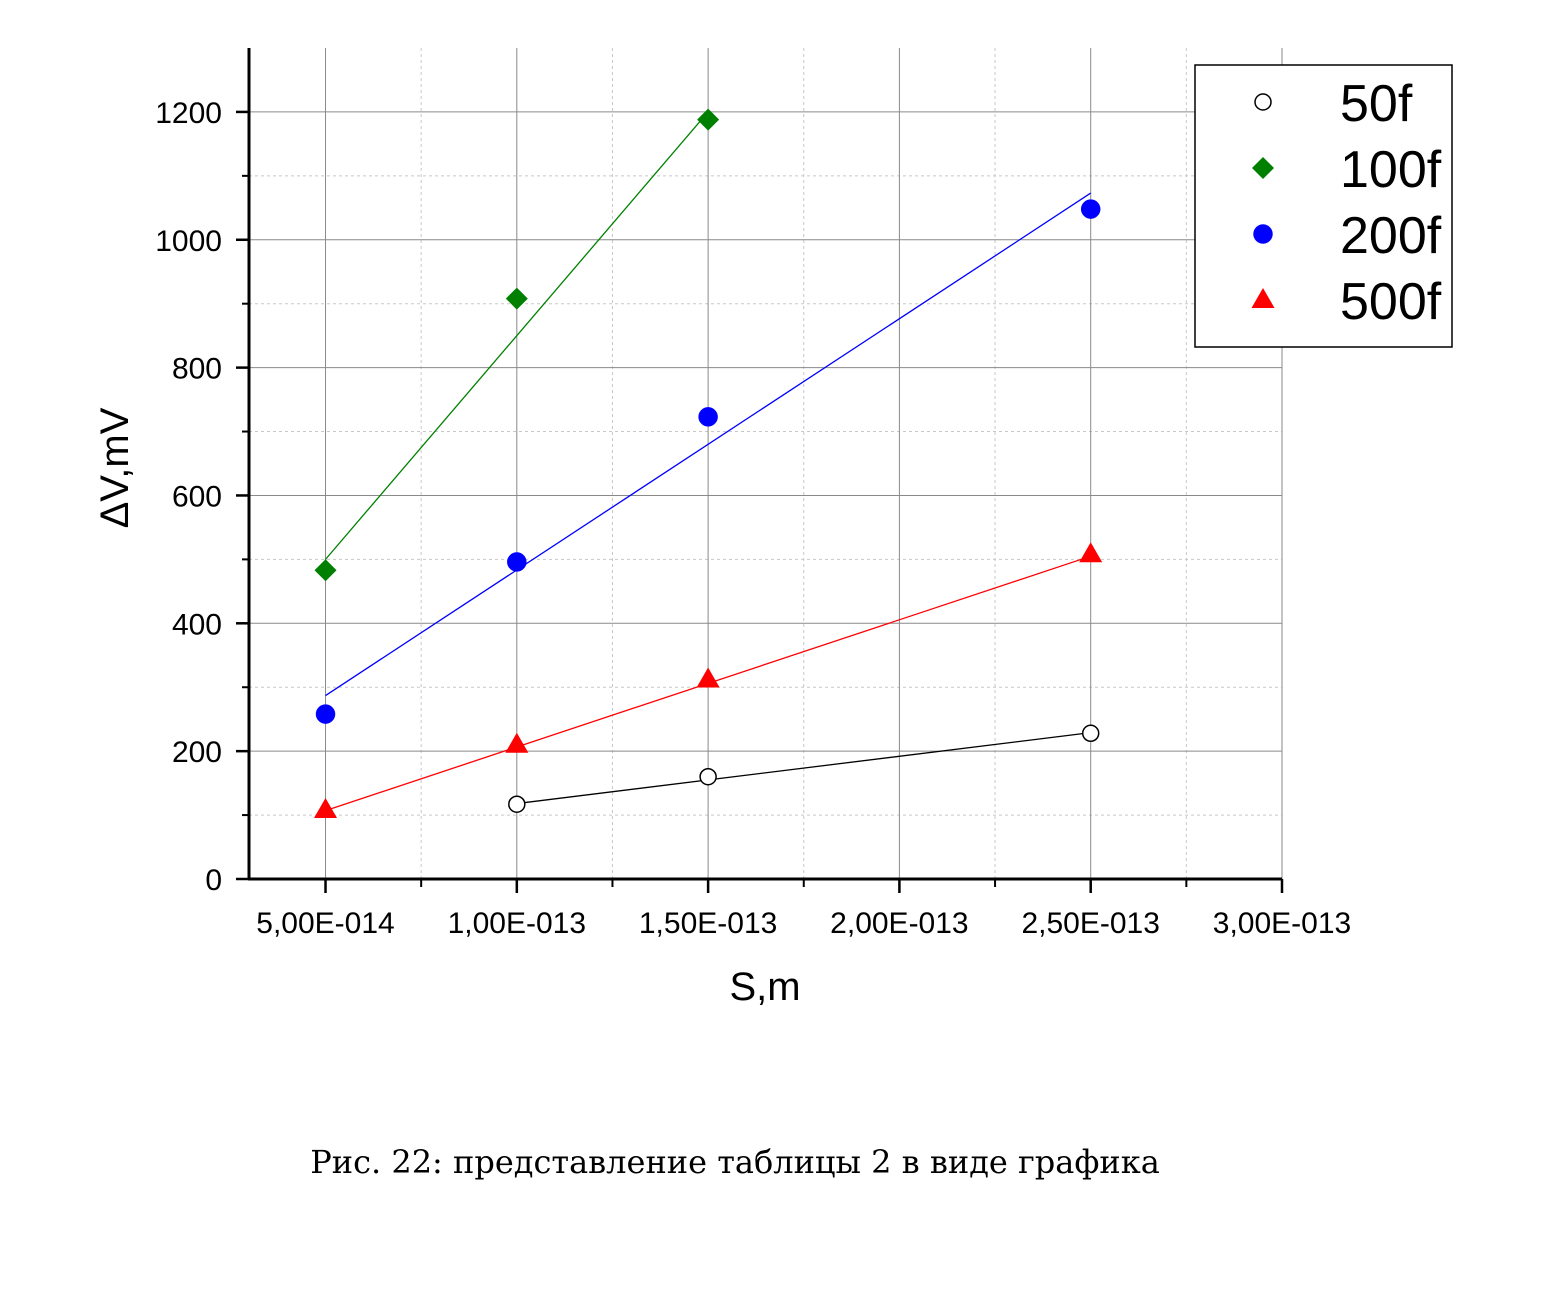  Describe the element at coordinates (1263, 298) in the screenshot. I see `legend-marker-500f` at that location.